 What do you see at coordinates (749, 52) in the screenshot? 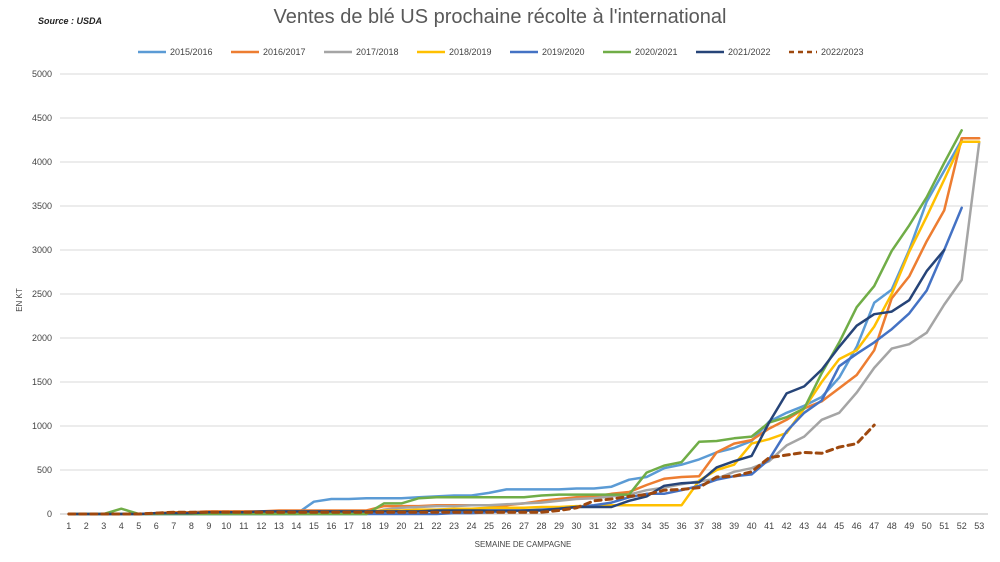
I see `legend-label: 2021/2022` at bounding box center [749, 52].